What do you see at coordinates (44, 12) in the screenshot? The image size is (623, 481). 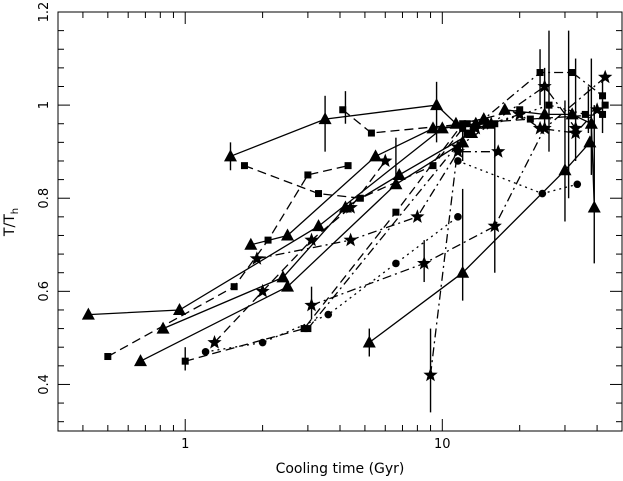 I see `y-tick-label: 1.2` at bounding box center [44, 12].